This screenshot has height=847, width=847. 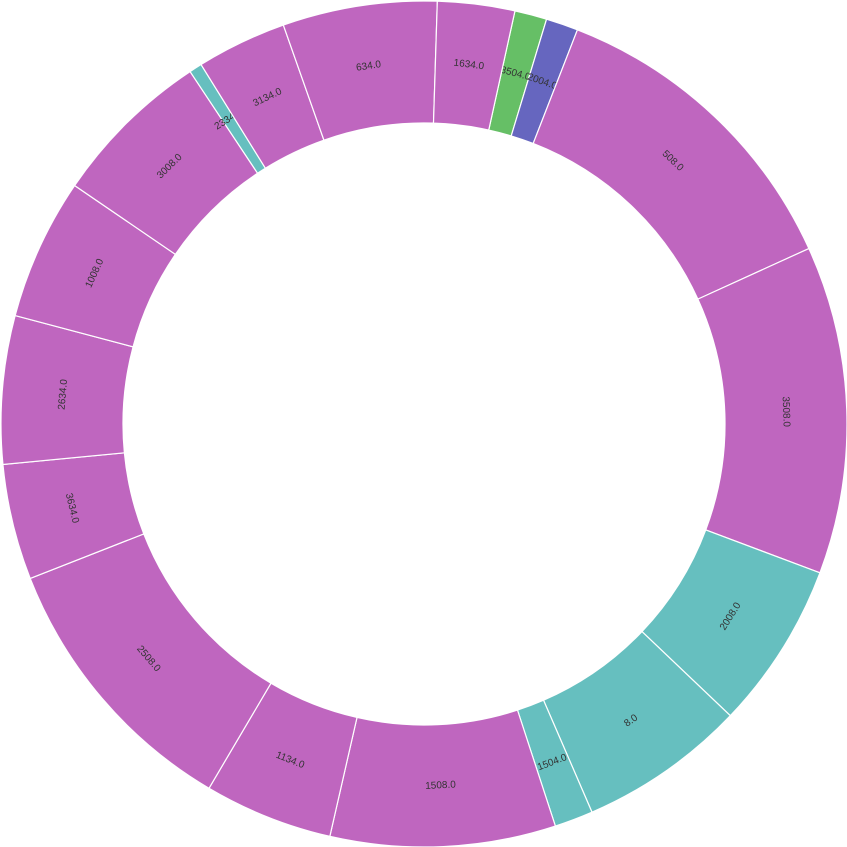 I want to click on slice-label-16: 634.0, so click(x=368, y=66).